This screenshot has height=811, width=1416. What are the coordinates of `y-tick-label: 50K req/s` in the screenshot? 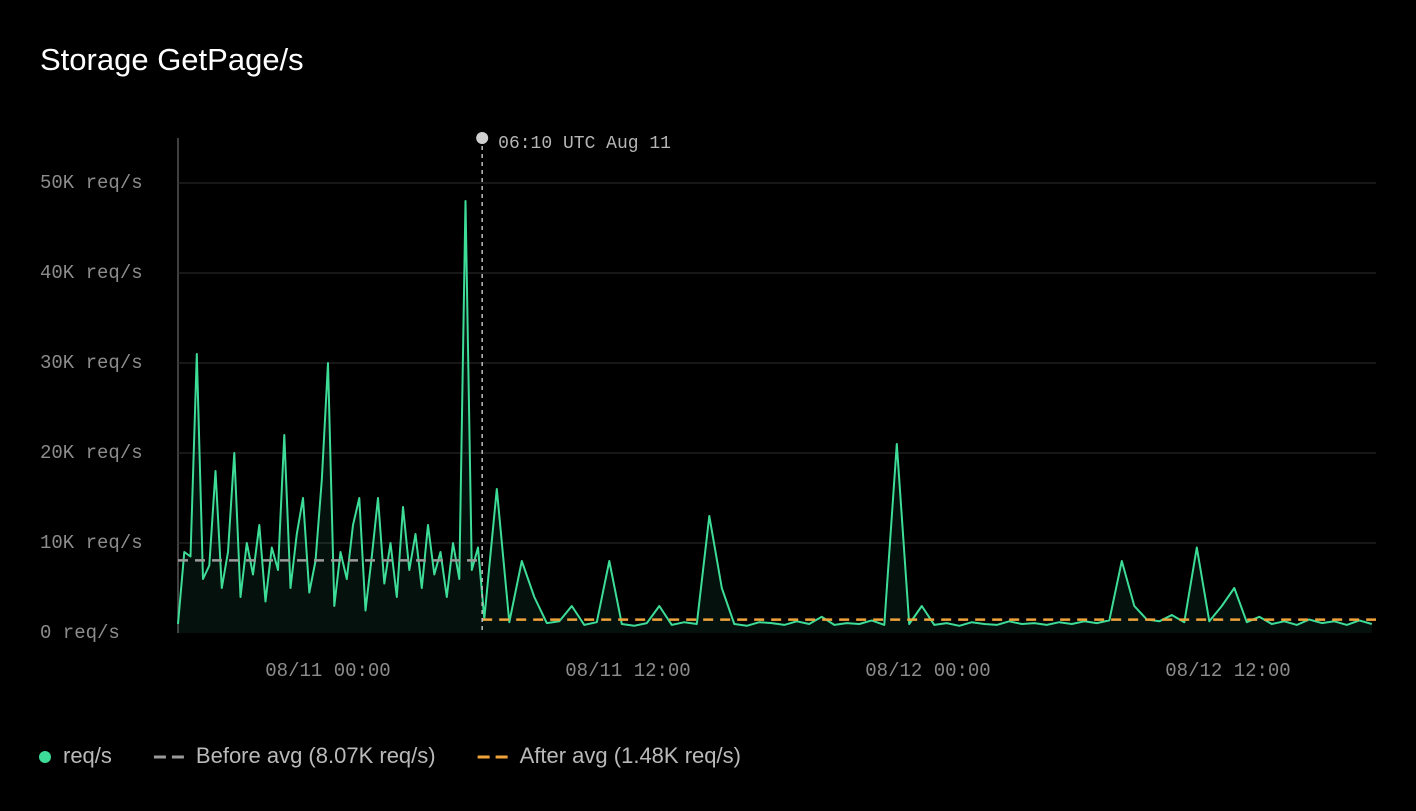 It's located at (91, 183).